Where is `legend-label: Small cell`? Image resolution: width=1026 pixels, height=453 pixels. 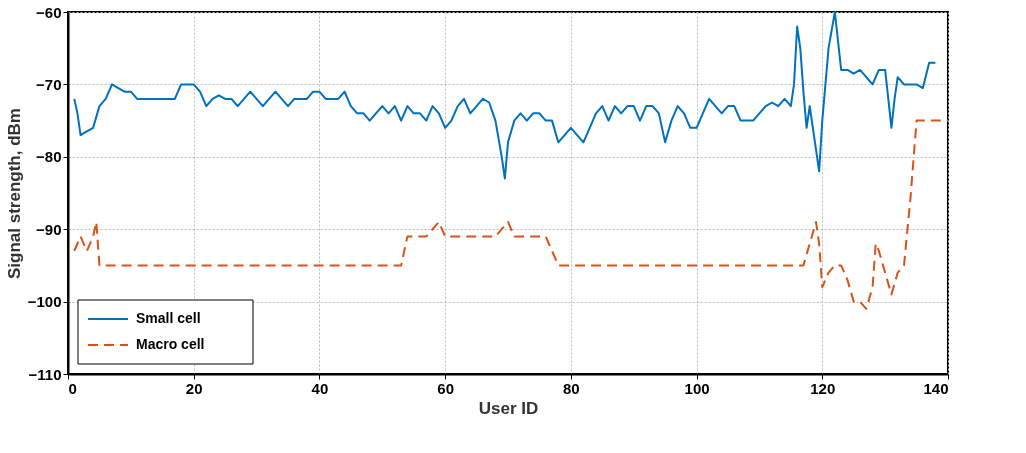 legend-label: Small cell is located at coordinates (168, 318).